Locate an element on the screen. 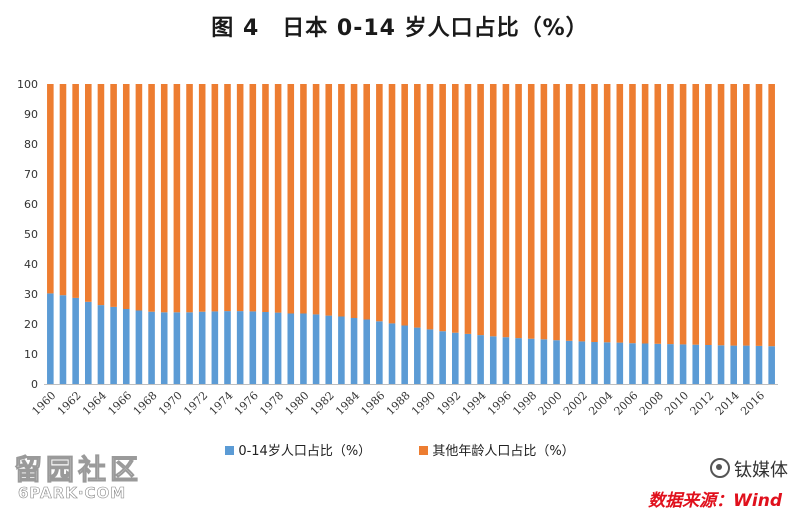 This screenshot has width=800, height=516. bar-0-14-1976 is located at coordinates (253, 347).